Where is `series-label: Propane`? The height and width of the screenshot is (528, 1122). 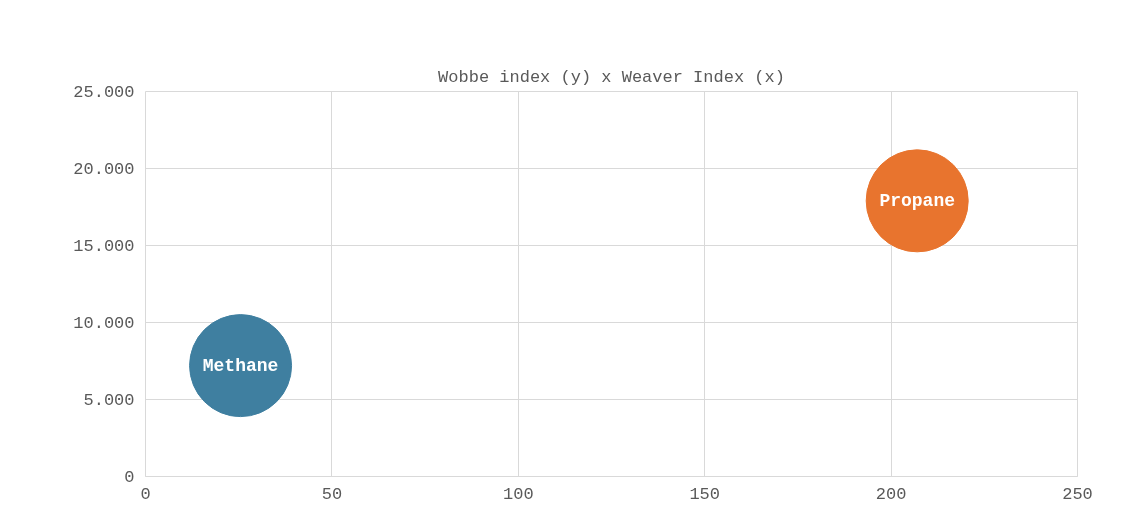
series-label: Propane is located at coordinates (917, 200).